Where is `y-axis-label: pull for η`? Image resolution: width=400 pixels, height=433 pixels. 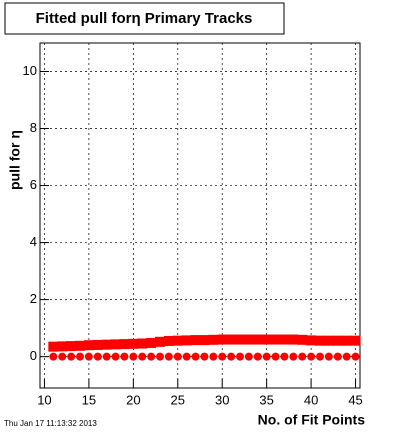
y-axis-label: pull for η is located at coordinates (15, 160).